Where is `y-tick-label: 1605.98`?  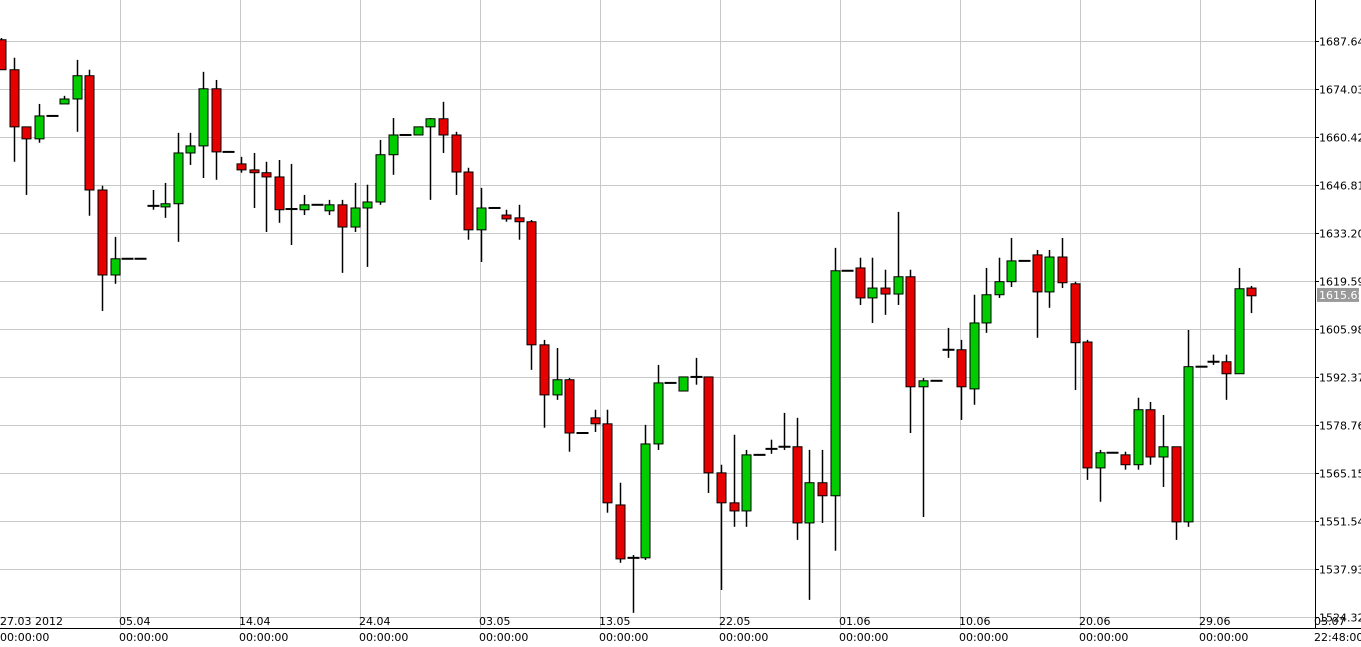
y-tick-label: 1605.98 is located at coordinates (1340, 330).